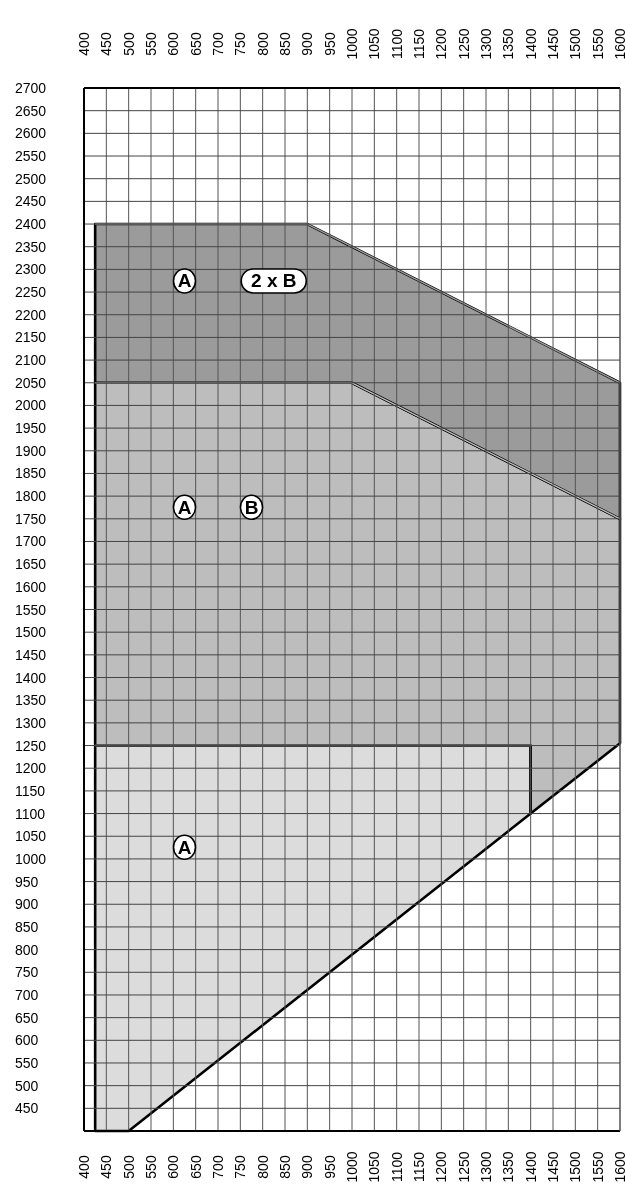 The image size is (625, 1203). Describe the element at coordinates (575, 1167) in the screenshot. I see `x-tick-label: 1500` at that location.